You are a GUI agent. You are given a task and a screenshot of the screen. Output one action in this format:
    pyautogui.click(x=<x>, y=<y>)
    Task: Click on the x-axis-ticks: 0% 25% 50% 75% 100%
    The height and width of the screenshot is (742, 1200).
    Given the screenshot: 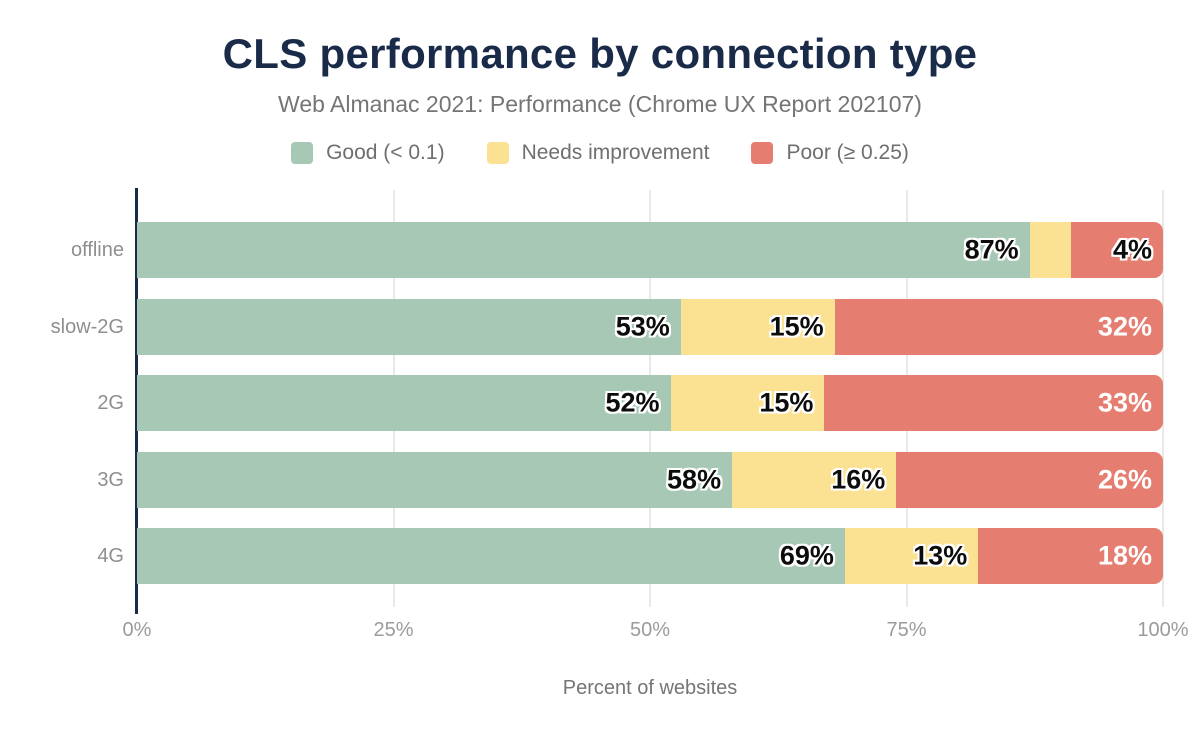 What is the action you would take?
    pyautogui.click(x=656, y=631)
    